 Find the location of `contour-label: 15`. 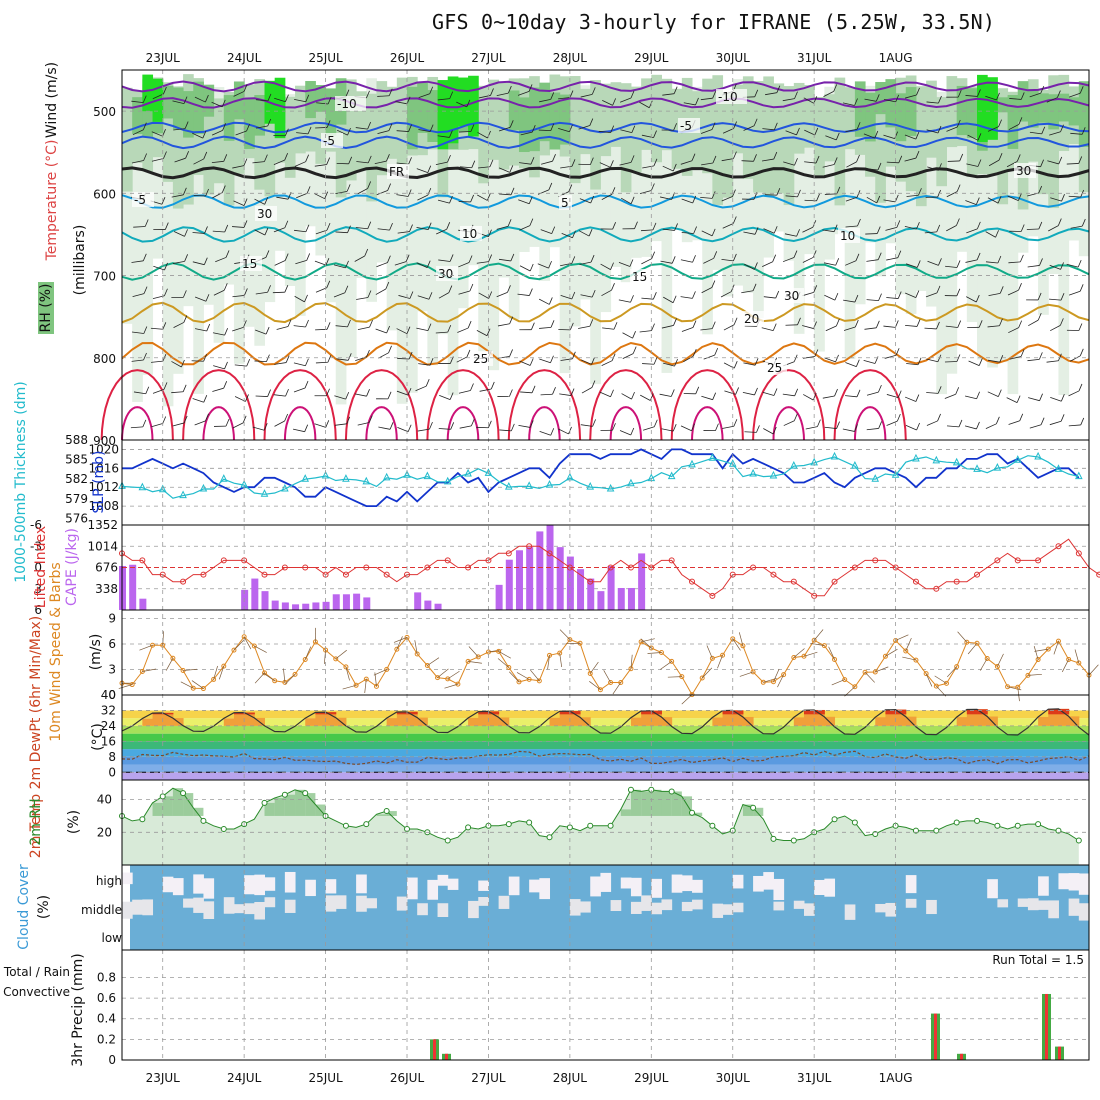

contour-label: 15 is located at coordinates (249, 264).